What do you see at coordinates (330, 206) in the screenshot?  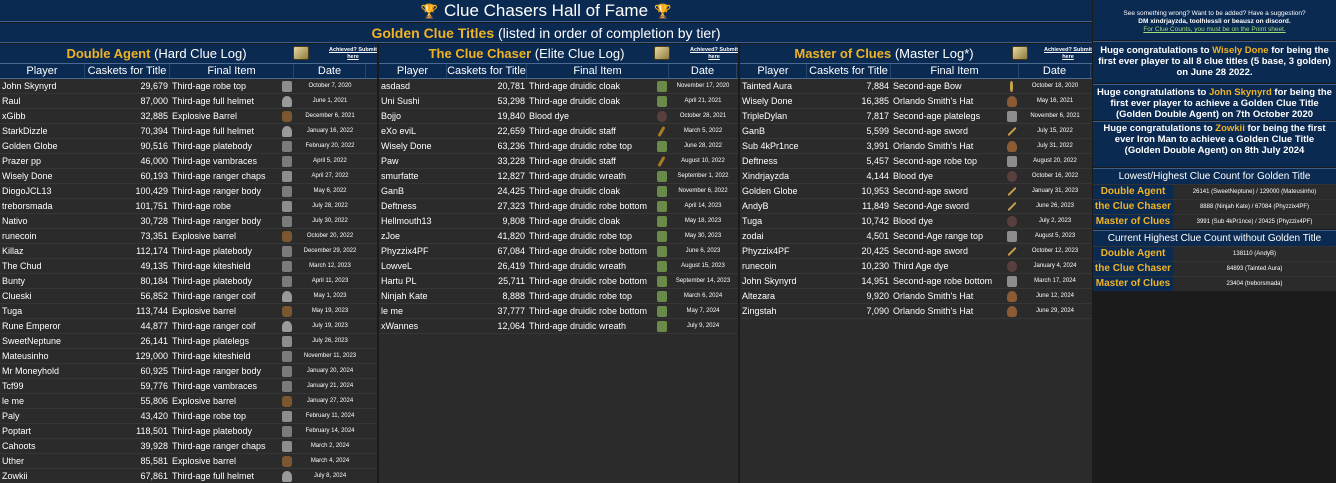 I see `completion-date: July 28, 2022` at bounding box center [330, 206].